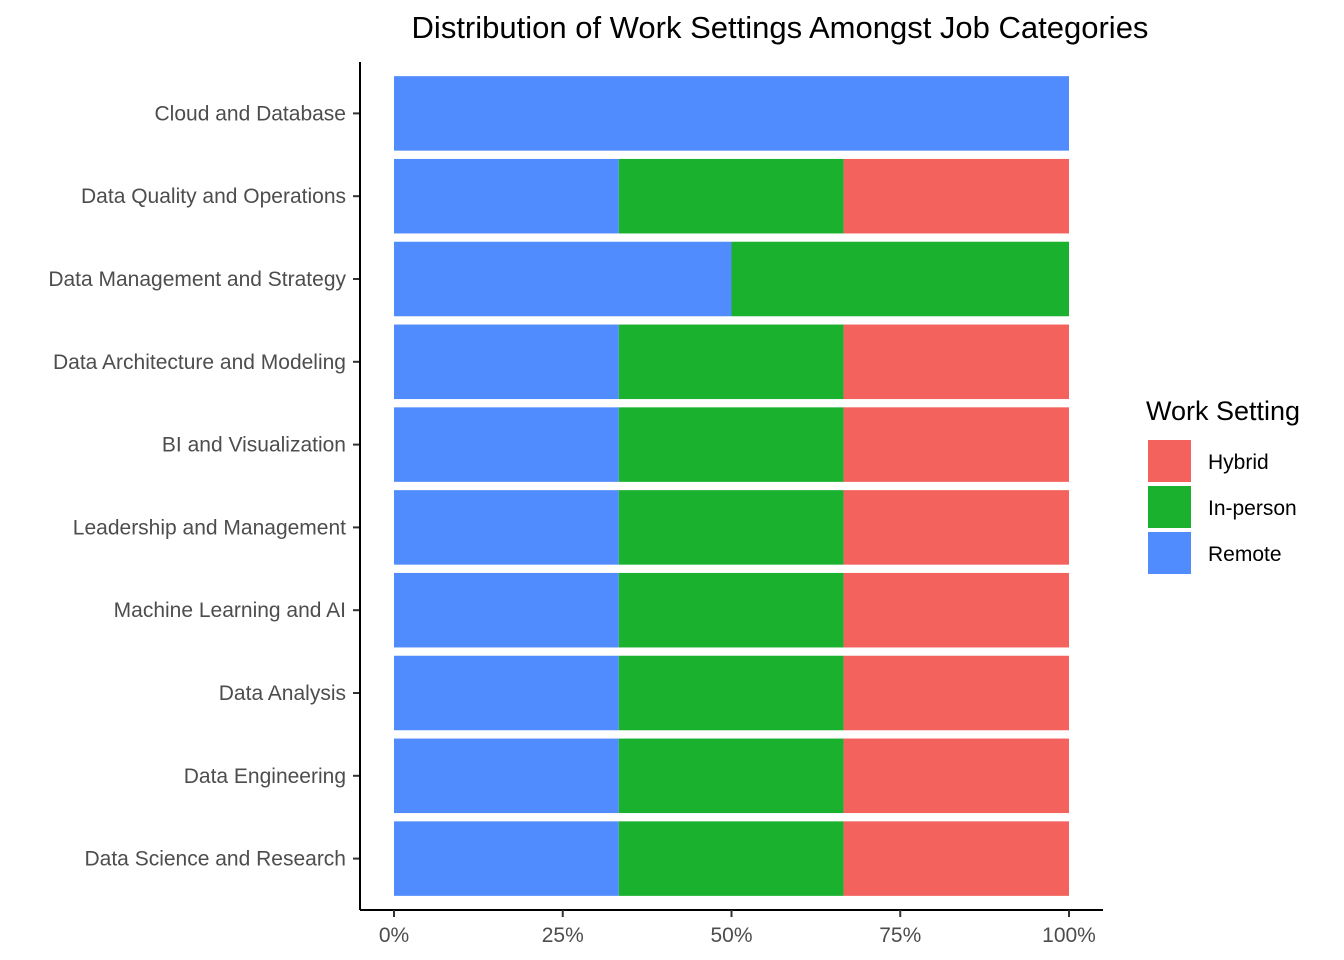  What do you see at coordinates (506, 776) in the screenshot?
I see `bar-data-engineering-remote` at bounding box center [506, 776].